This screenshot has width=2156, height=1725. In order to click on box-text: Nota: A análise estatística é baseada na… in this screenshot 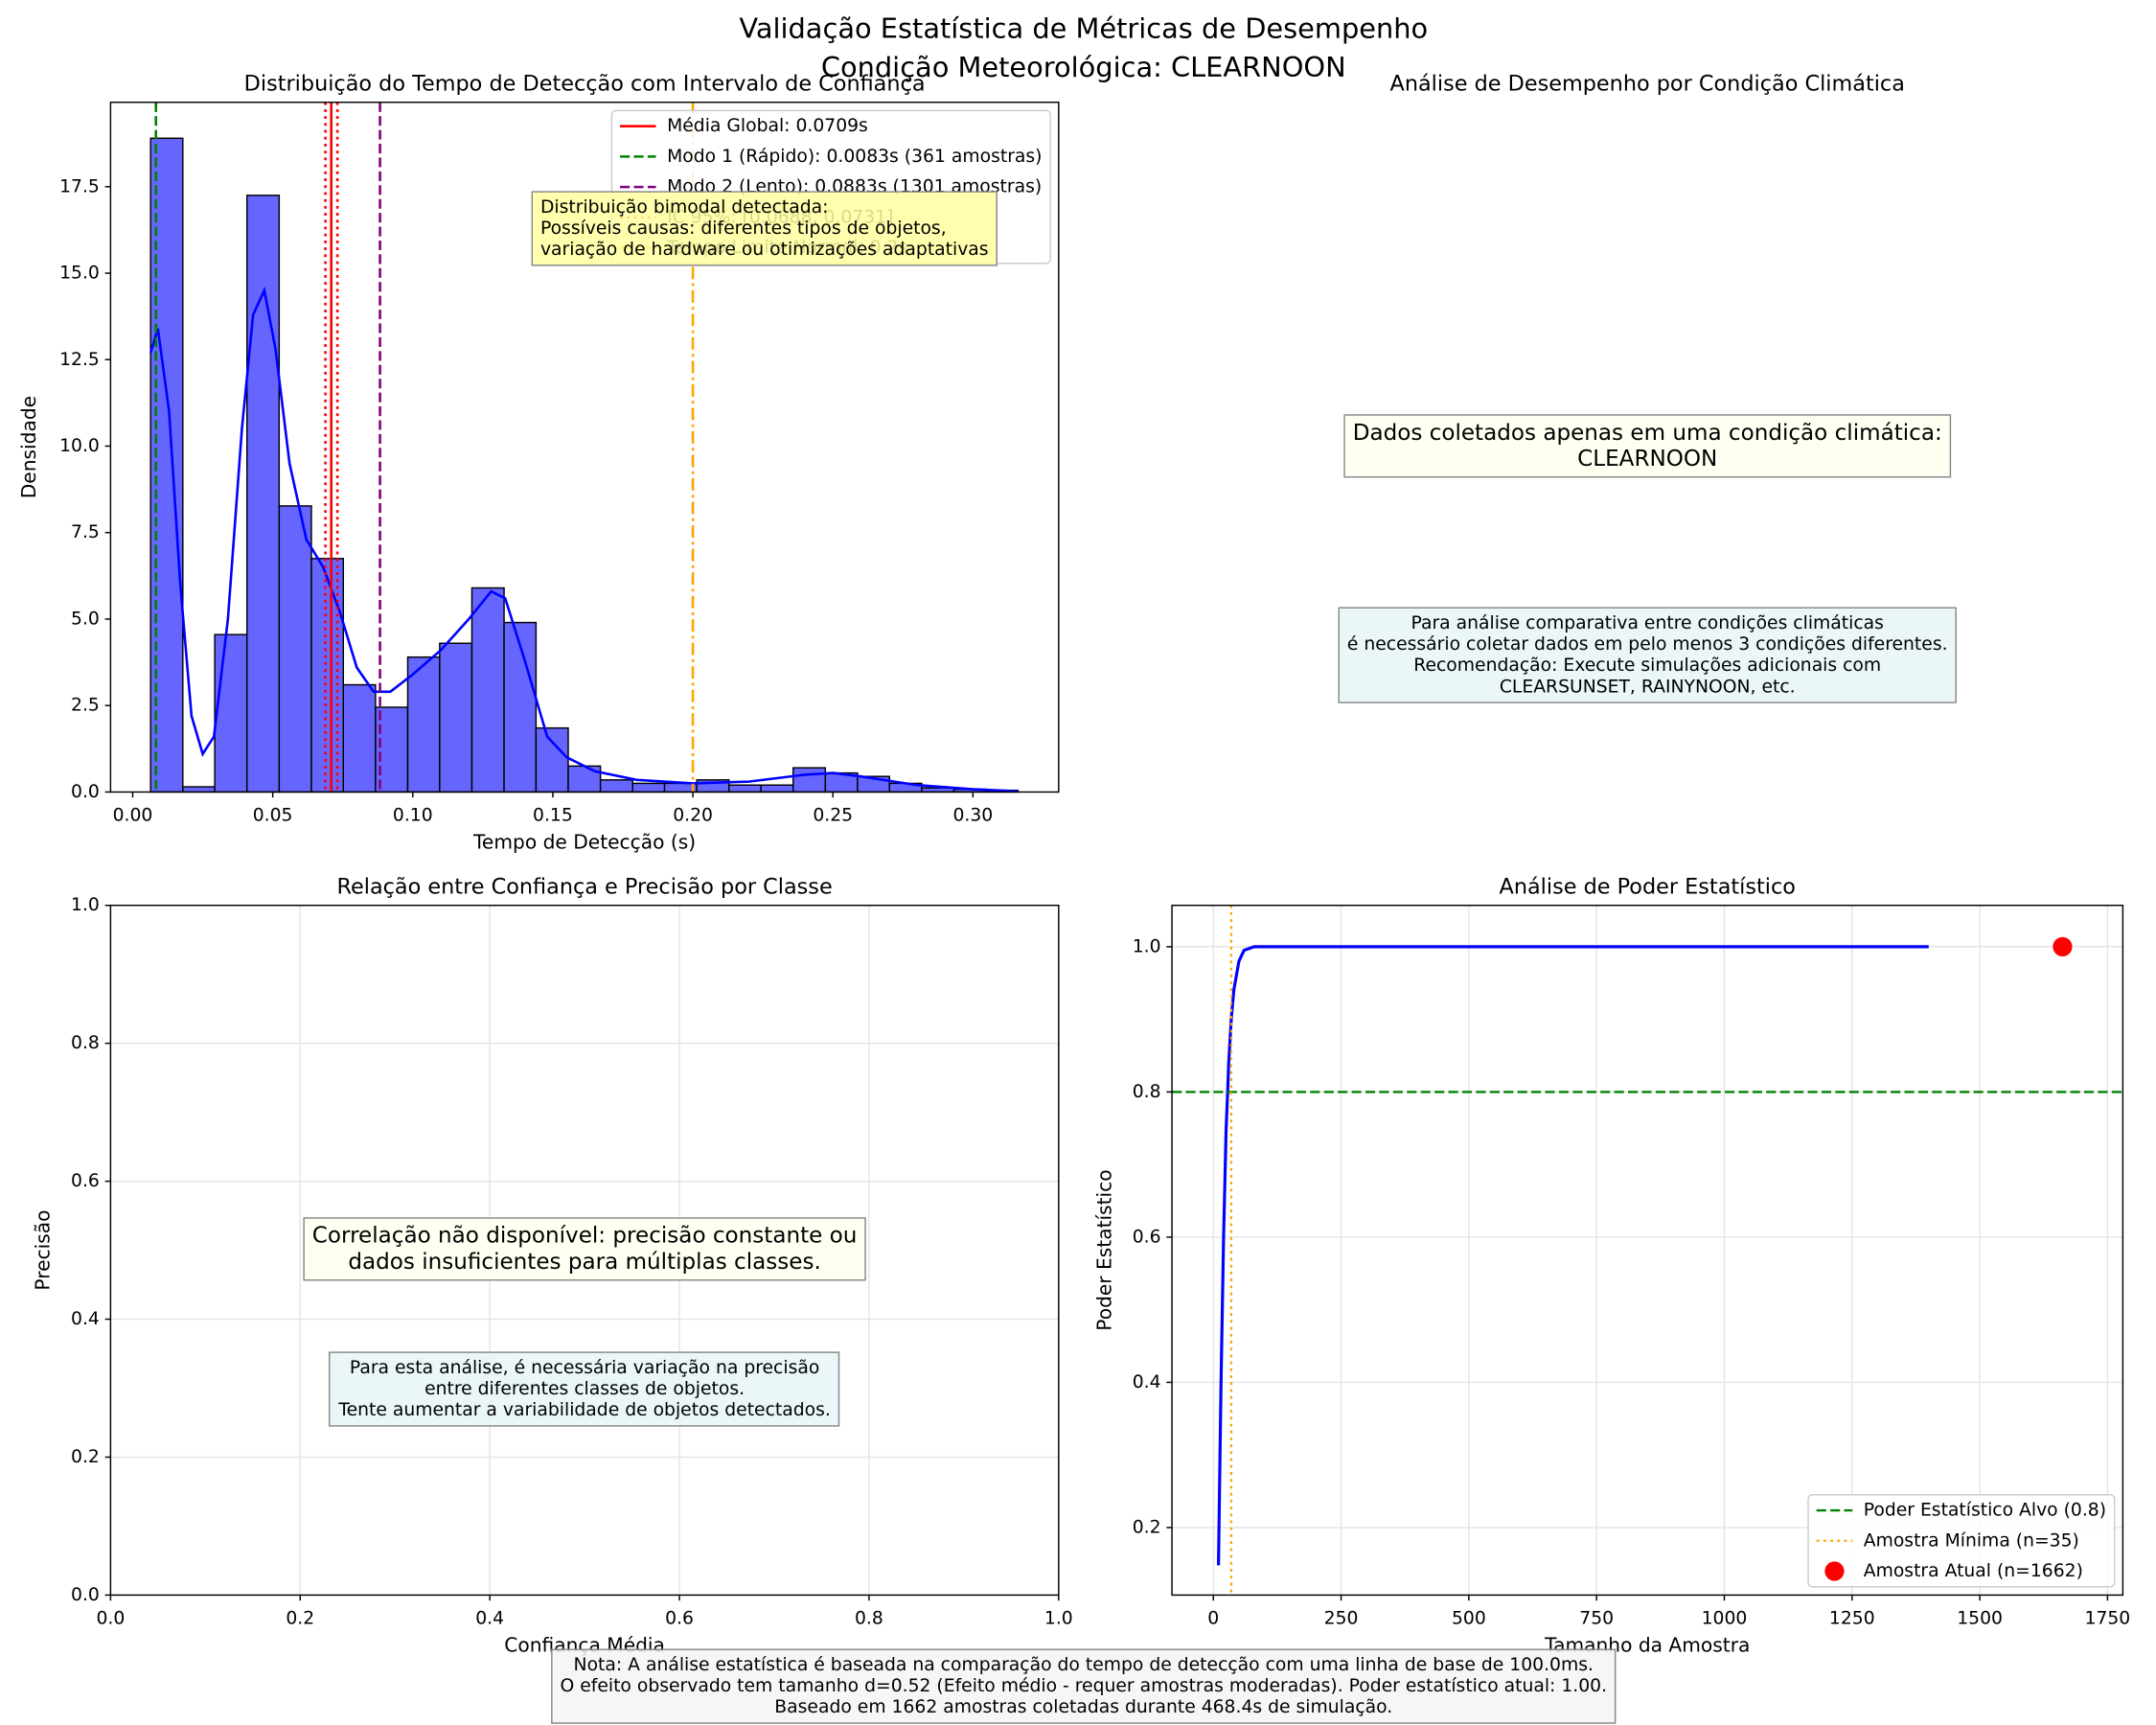, I will do `click(1084, 1665)`.